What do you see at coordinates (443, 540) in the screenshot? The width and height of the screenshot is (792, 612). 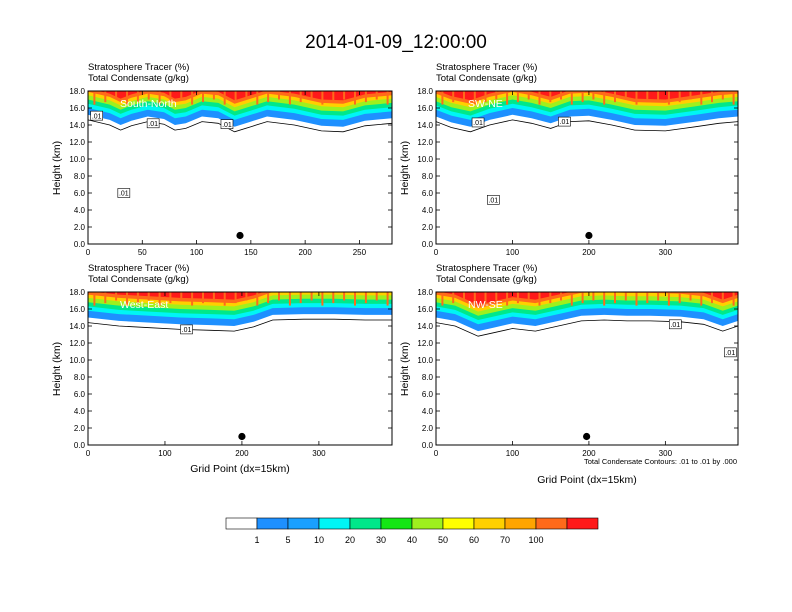 I see `colorbar-label: 50` at bounding box center [443, 540].